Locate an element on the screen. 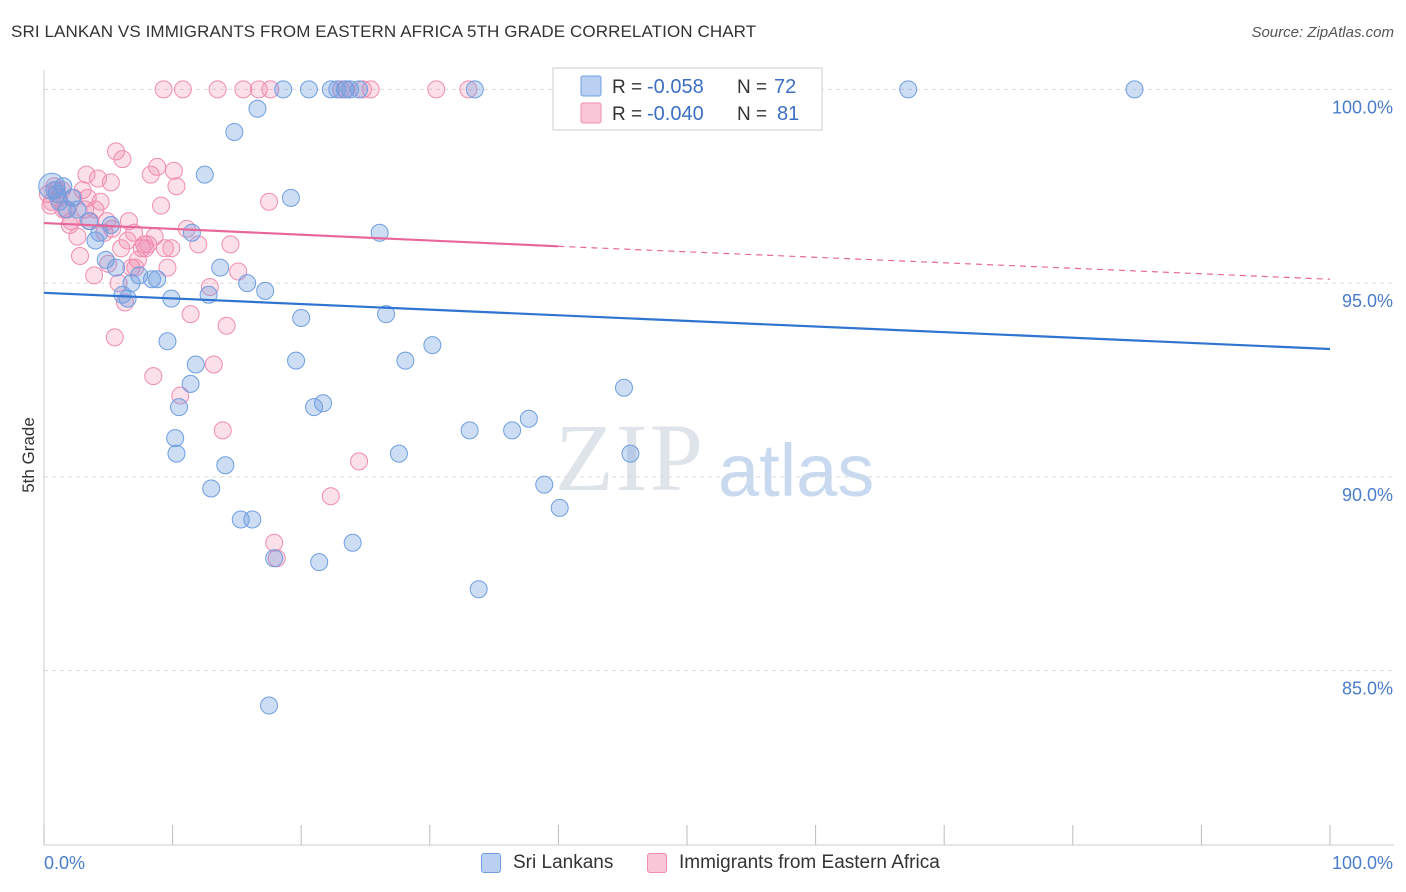 The width and height of the screenshot is (1406, 892). sri-lankans-trend-line is located at coordinates (687, 321).